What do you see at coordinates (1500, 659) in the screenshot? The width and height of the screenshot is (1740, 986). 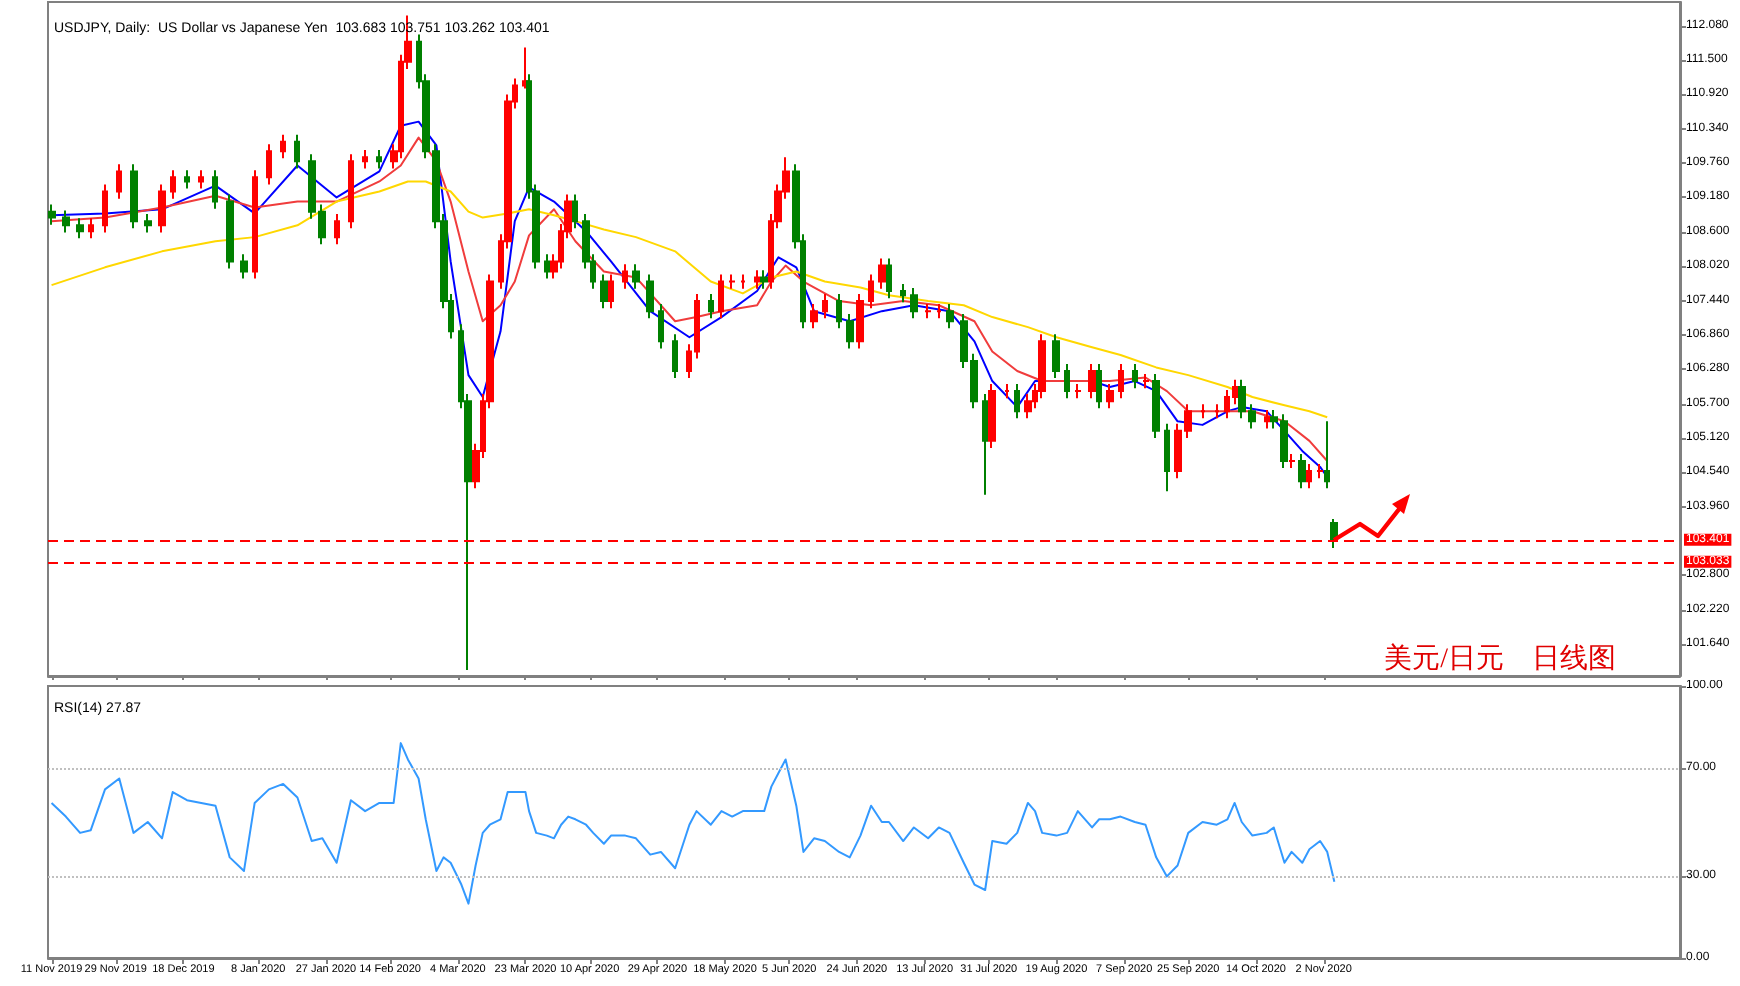 I see `annotation: 美元/日元 日线图` at bounding box center [1500, 659].